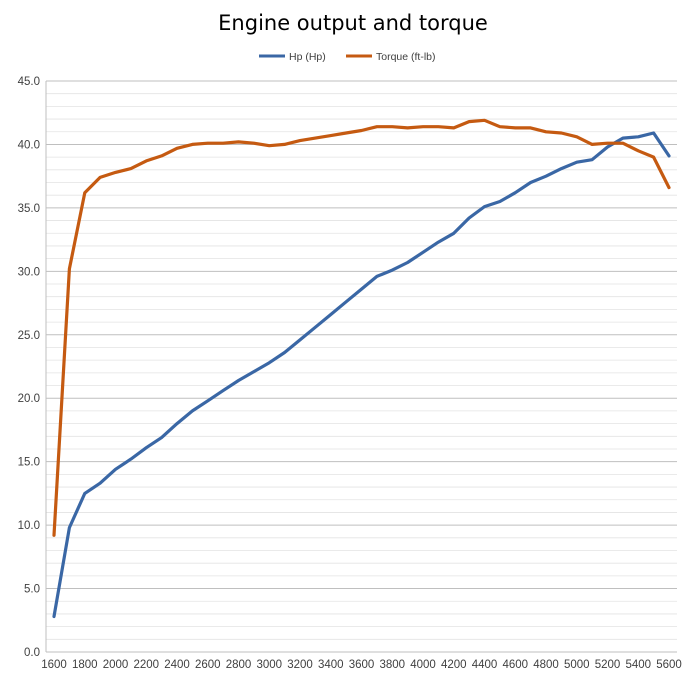 The height and width of the screenshot is (680, 700). Describe the element at coordinates (546, 665) in the screenshot. I see `x-tick-label: 4800` at that location.